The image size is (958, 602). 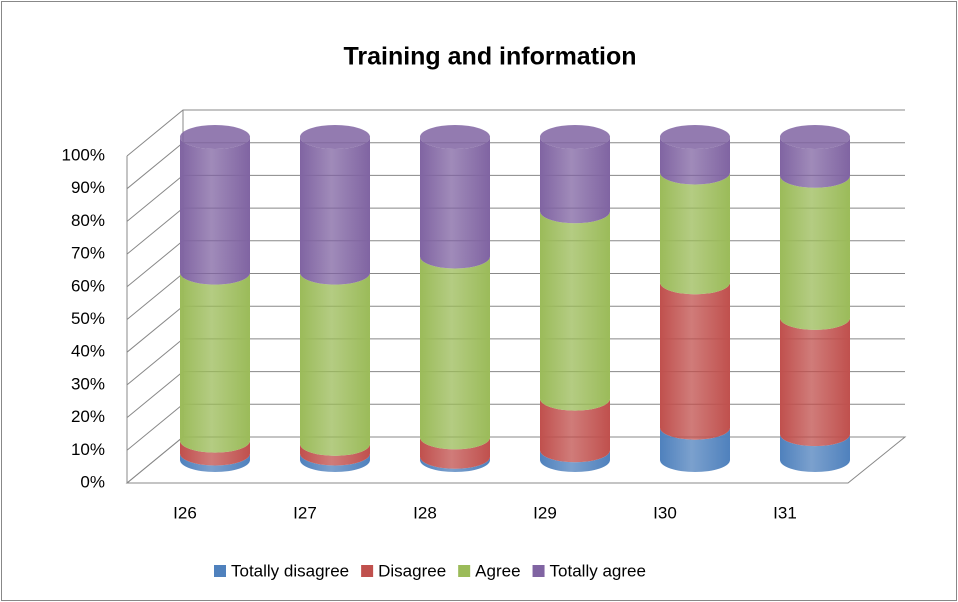 What do you see at coordinates (88, 318) in the screenshot?
I see `y-tick-label: 50%` at bounding box center [88, 318].